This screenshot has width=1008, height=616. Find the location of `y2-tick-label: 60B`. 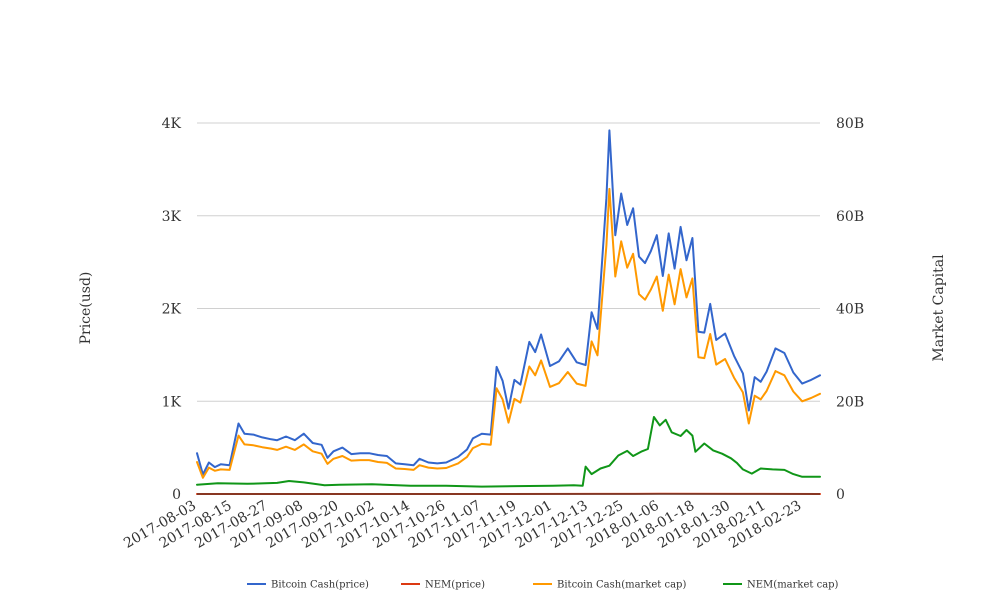

y2-tick-label: 60B is located at coordinates (850, 217).